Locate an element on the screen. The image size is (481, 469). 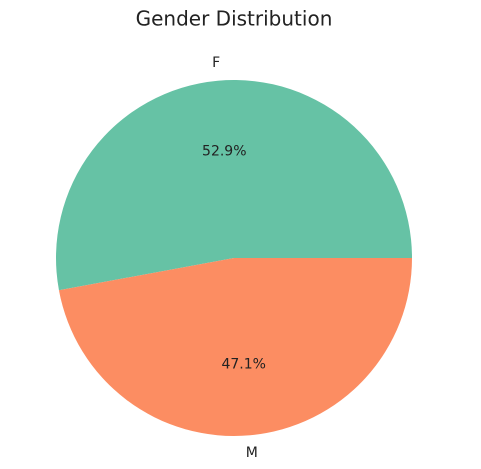
category-label: M is located at coordinates (252, 453).